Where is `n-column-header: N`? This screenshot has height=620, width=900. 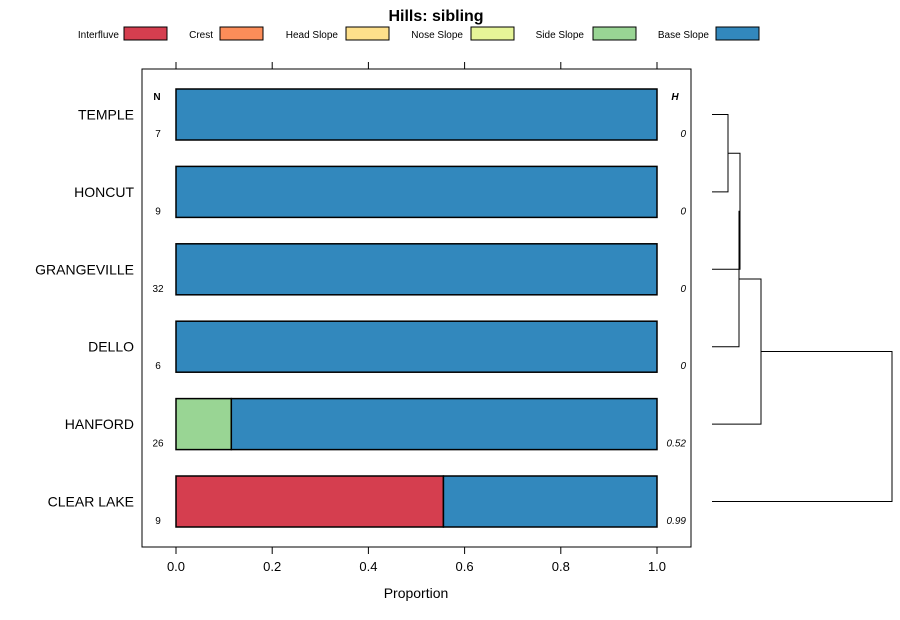 n-column-header: N is located at coordinates (156, 97).